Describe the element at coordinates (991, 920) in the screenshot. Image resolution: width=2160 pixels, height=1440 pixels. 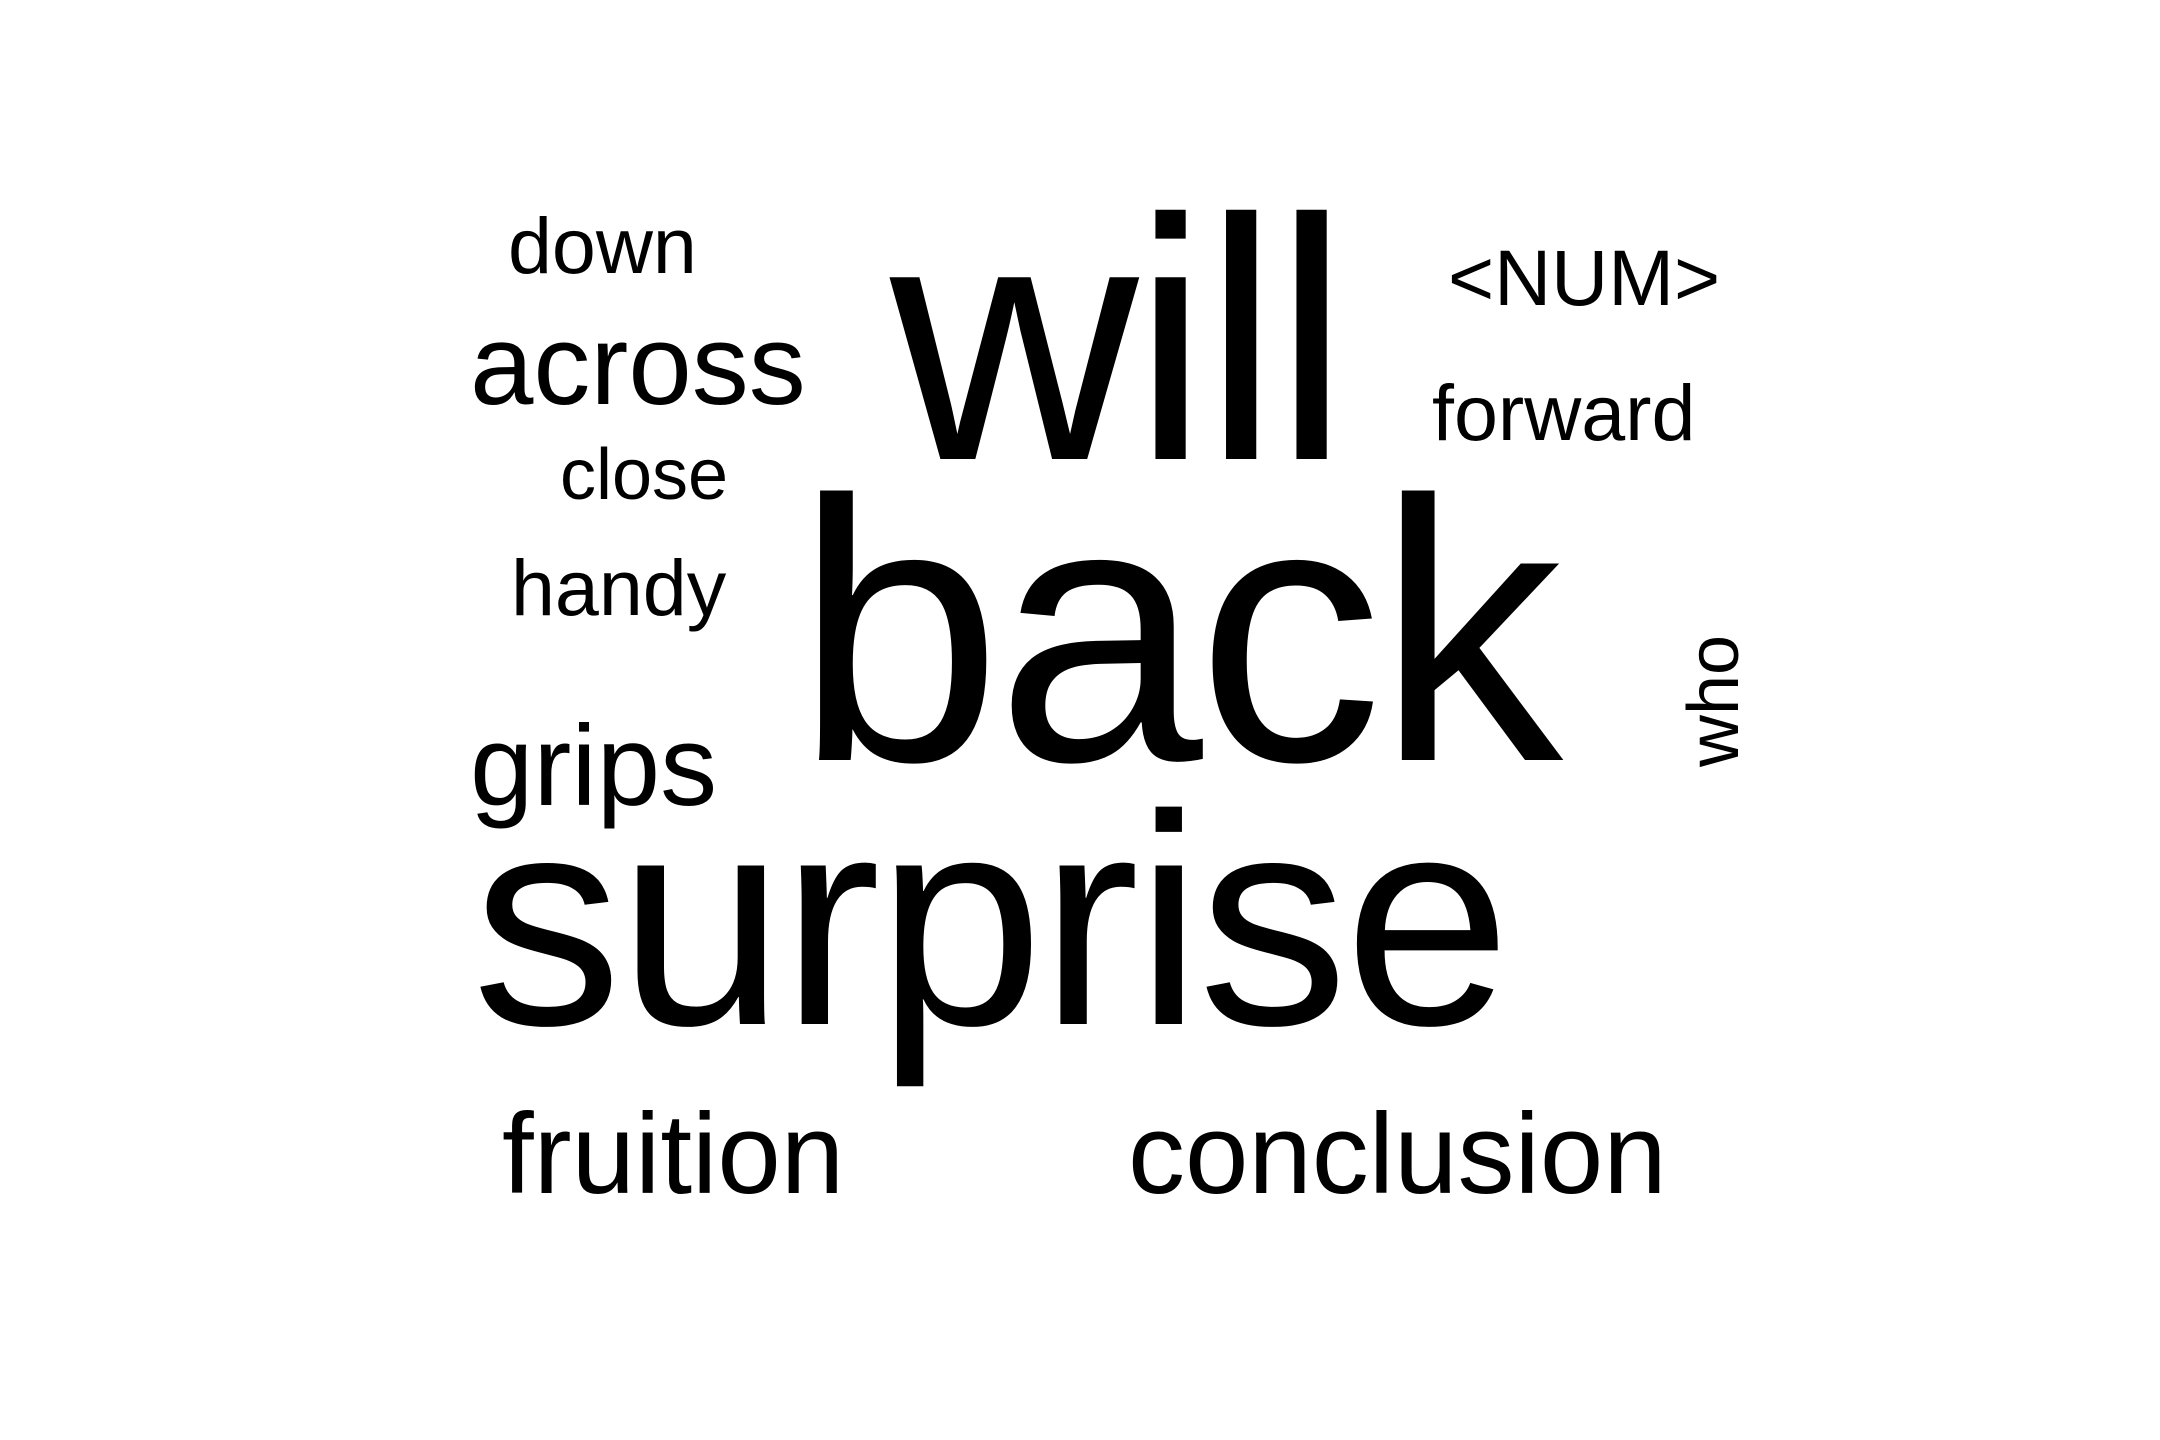
I see `word-surprise: surprise` at that location.